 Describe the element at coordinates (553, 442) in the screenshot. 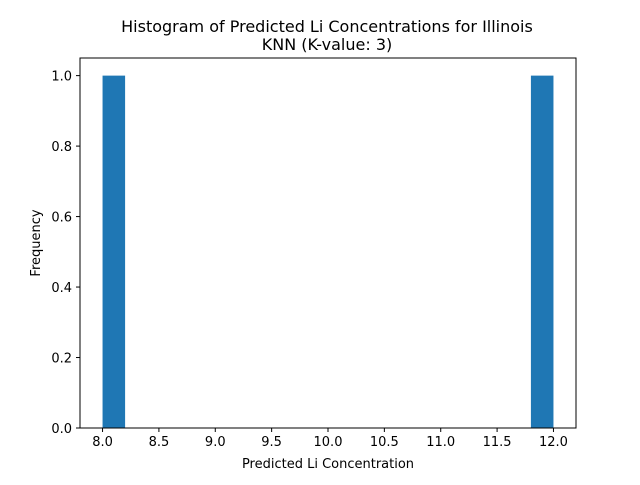

I see `x-tick-label-9: 12.0` at that location.